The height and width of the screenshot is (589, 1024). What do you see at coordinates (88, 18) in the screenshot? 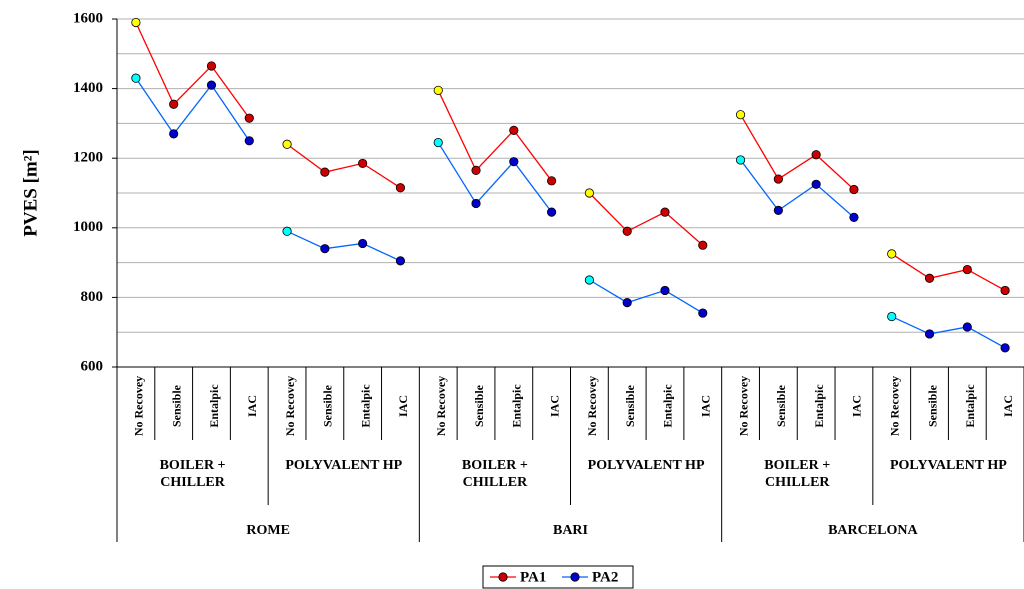
I see `y-tick-label: 1600` at bounding box center [88, 18].